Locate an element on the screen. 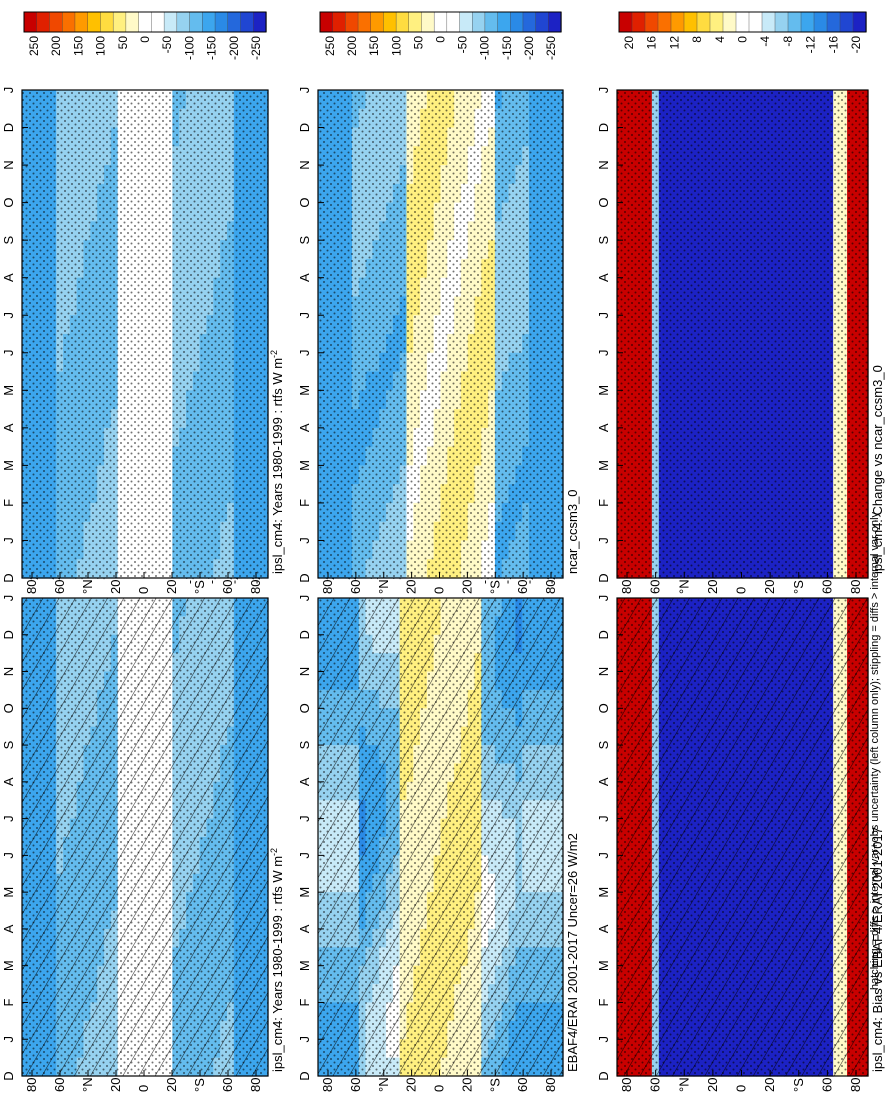 This screenshot has height=1105, width=895. hatching-overlay is located at coordinates (145, 837).